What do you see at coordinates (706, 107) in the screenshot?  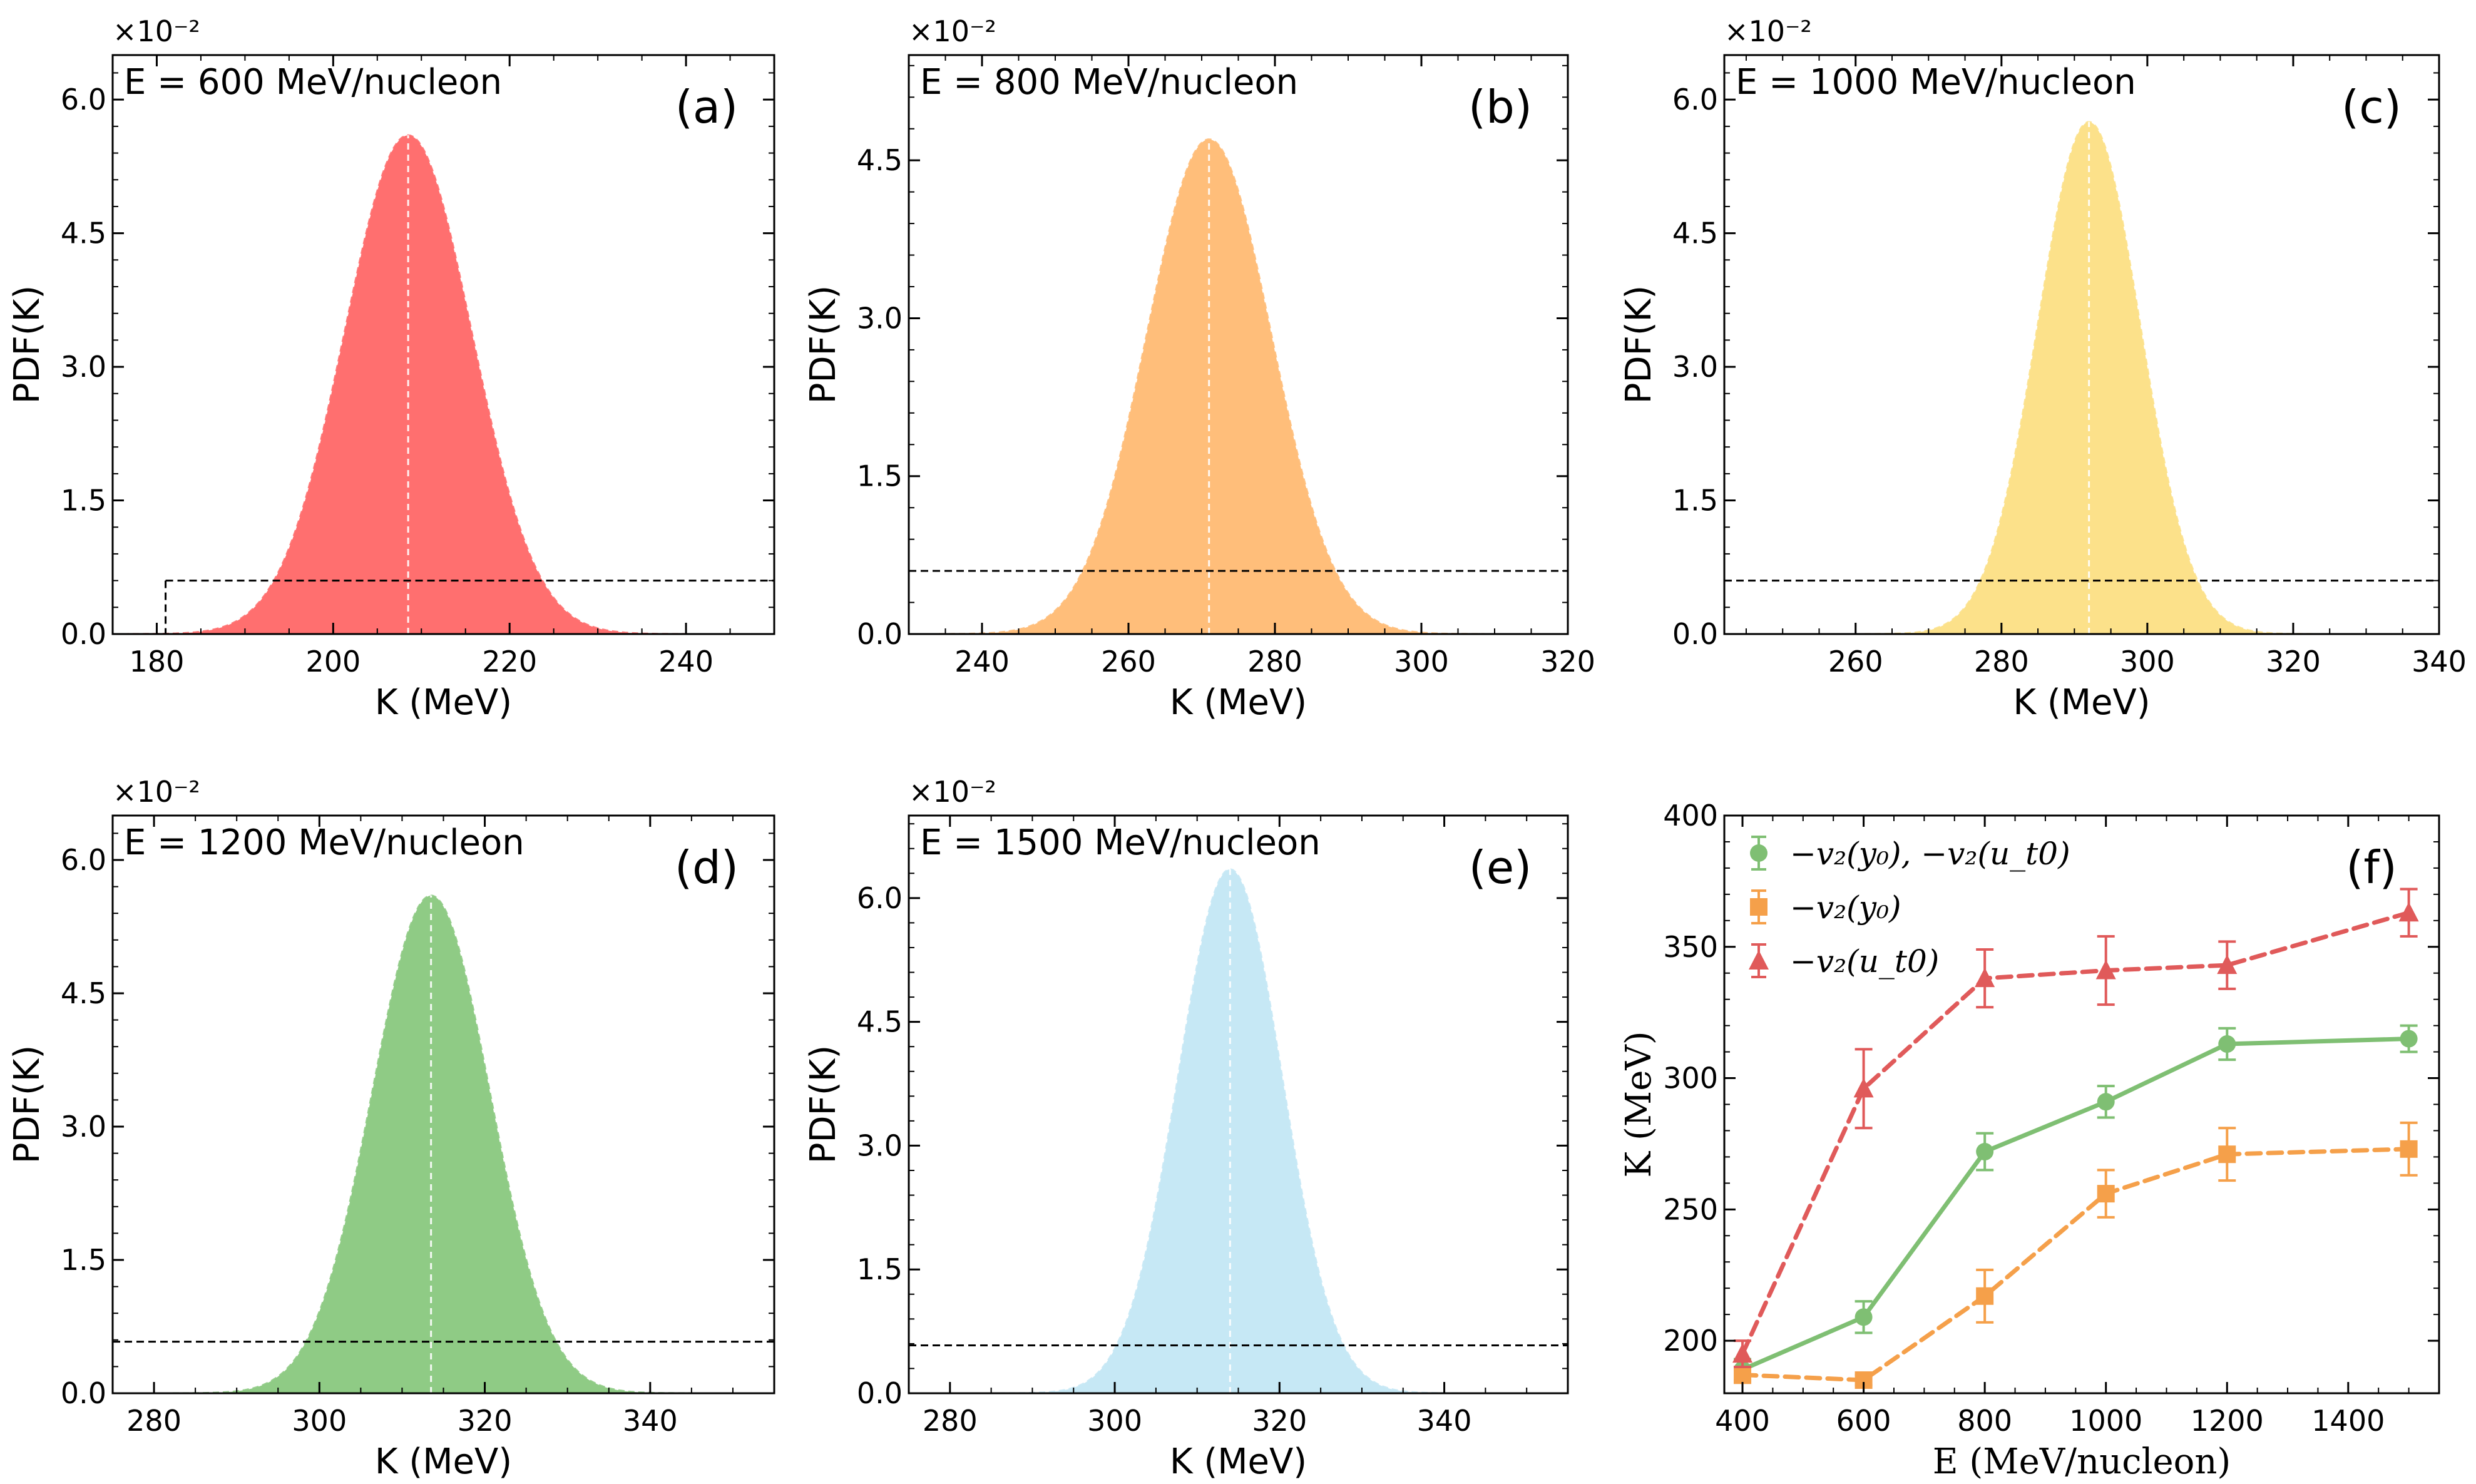 I see `panel-label: (a)` at bounding box center [706, 107].